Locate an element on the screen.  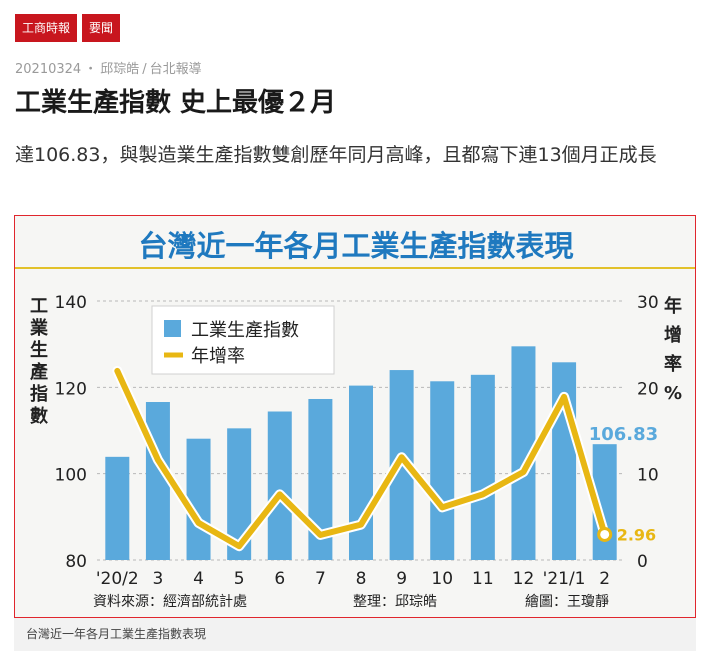
x-tick-label: 5 is located at coordinates (239, 579).